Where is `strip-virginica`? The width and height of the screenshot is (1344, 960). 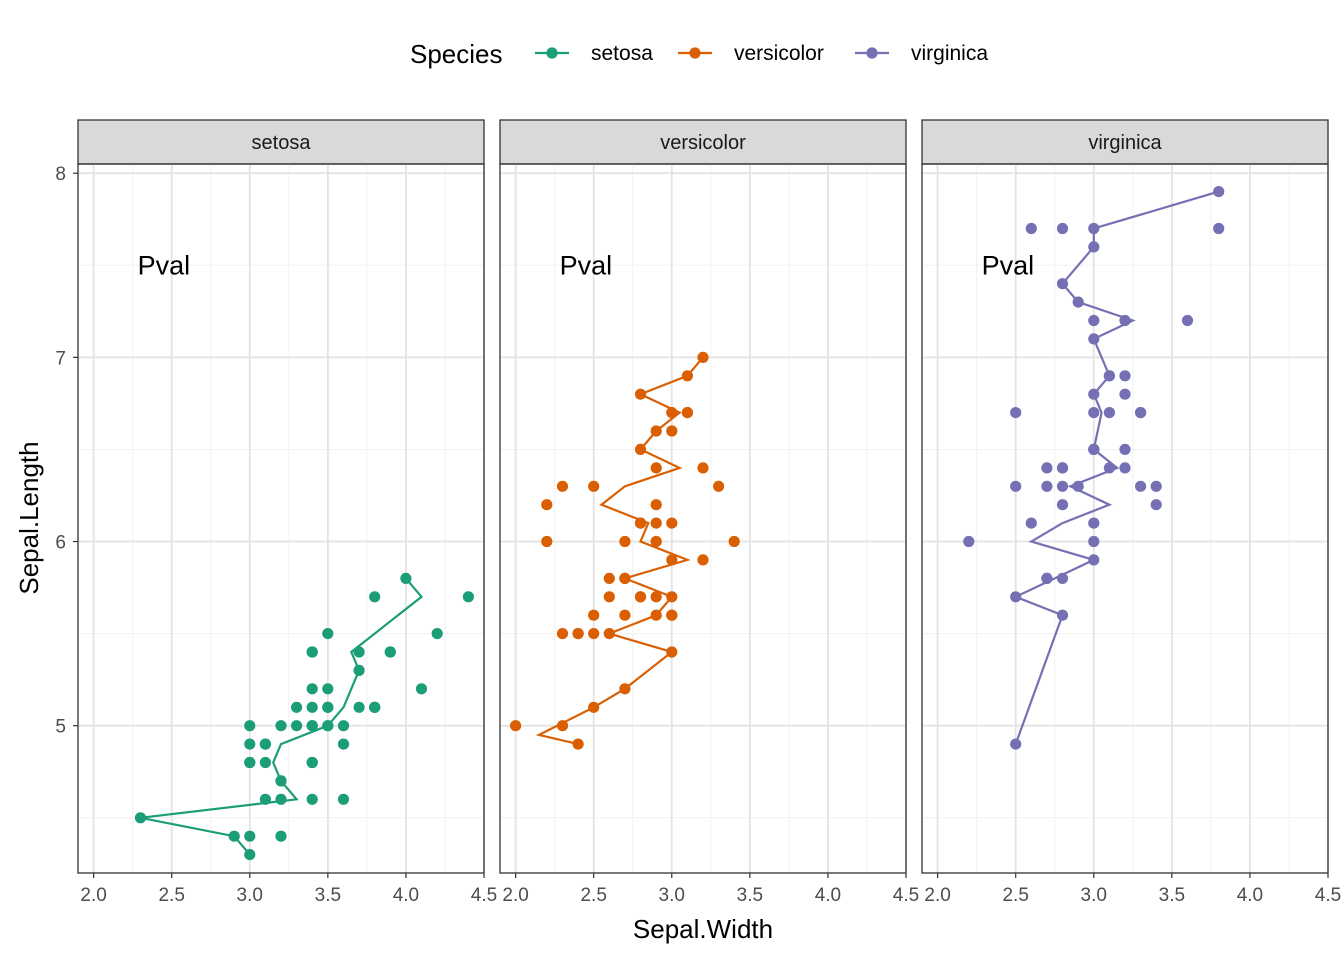 strip-virginica is located at coordinates (1125, 142).